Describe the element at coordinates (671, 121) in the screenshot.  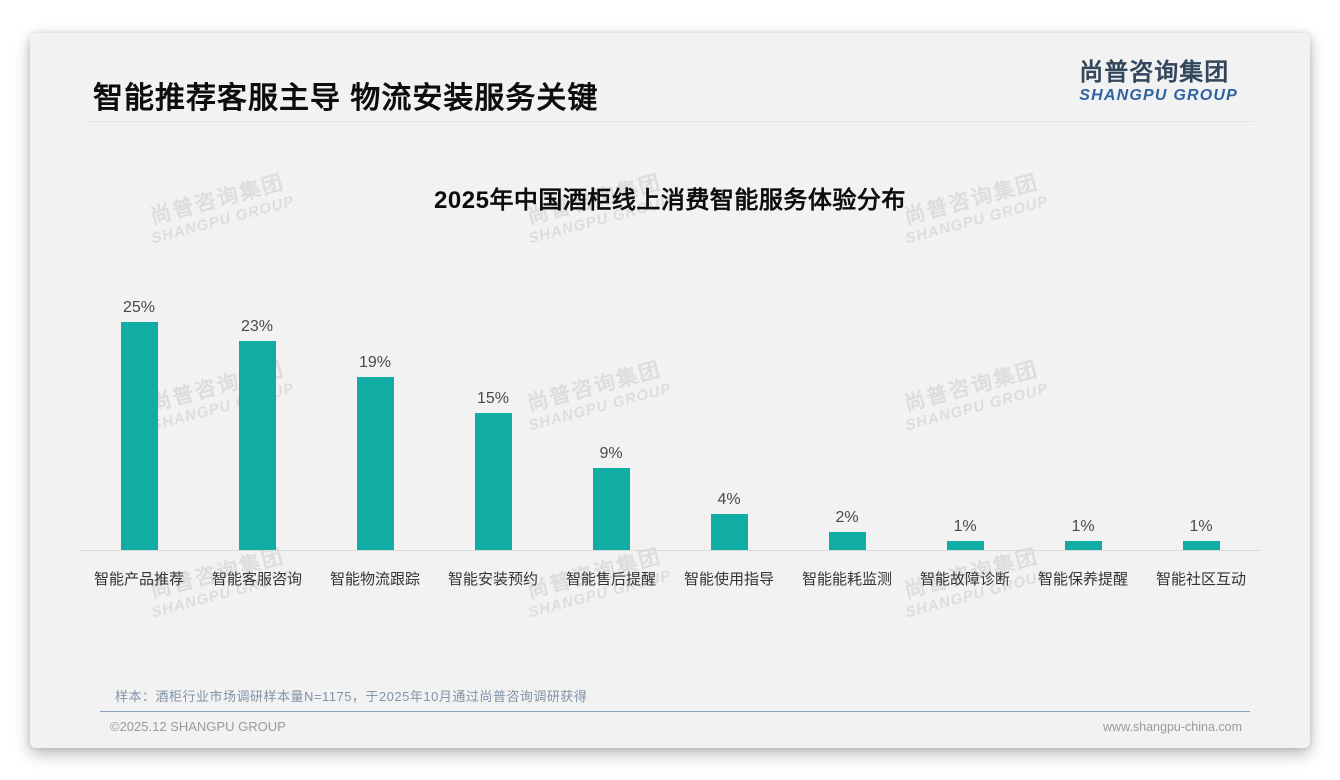
I see `title-divider` at that location.